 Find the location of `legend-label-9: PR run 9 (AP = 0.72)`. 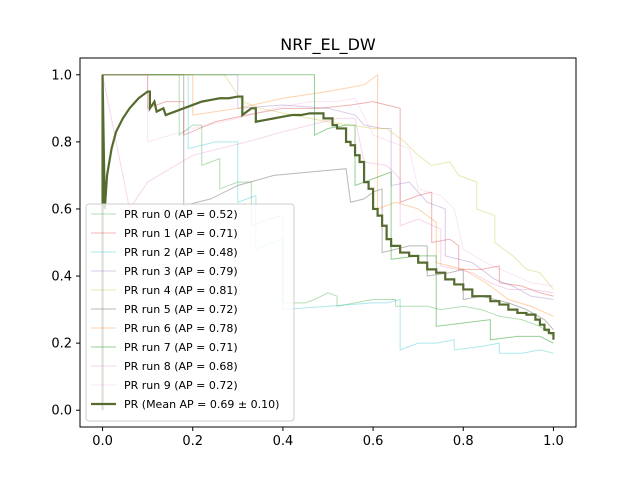

legend-label-9: PR run 9 (AP = 0.72) is located at coordinates (181, 385).